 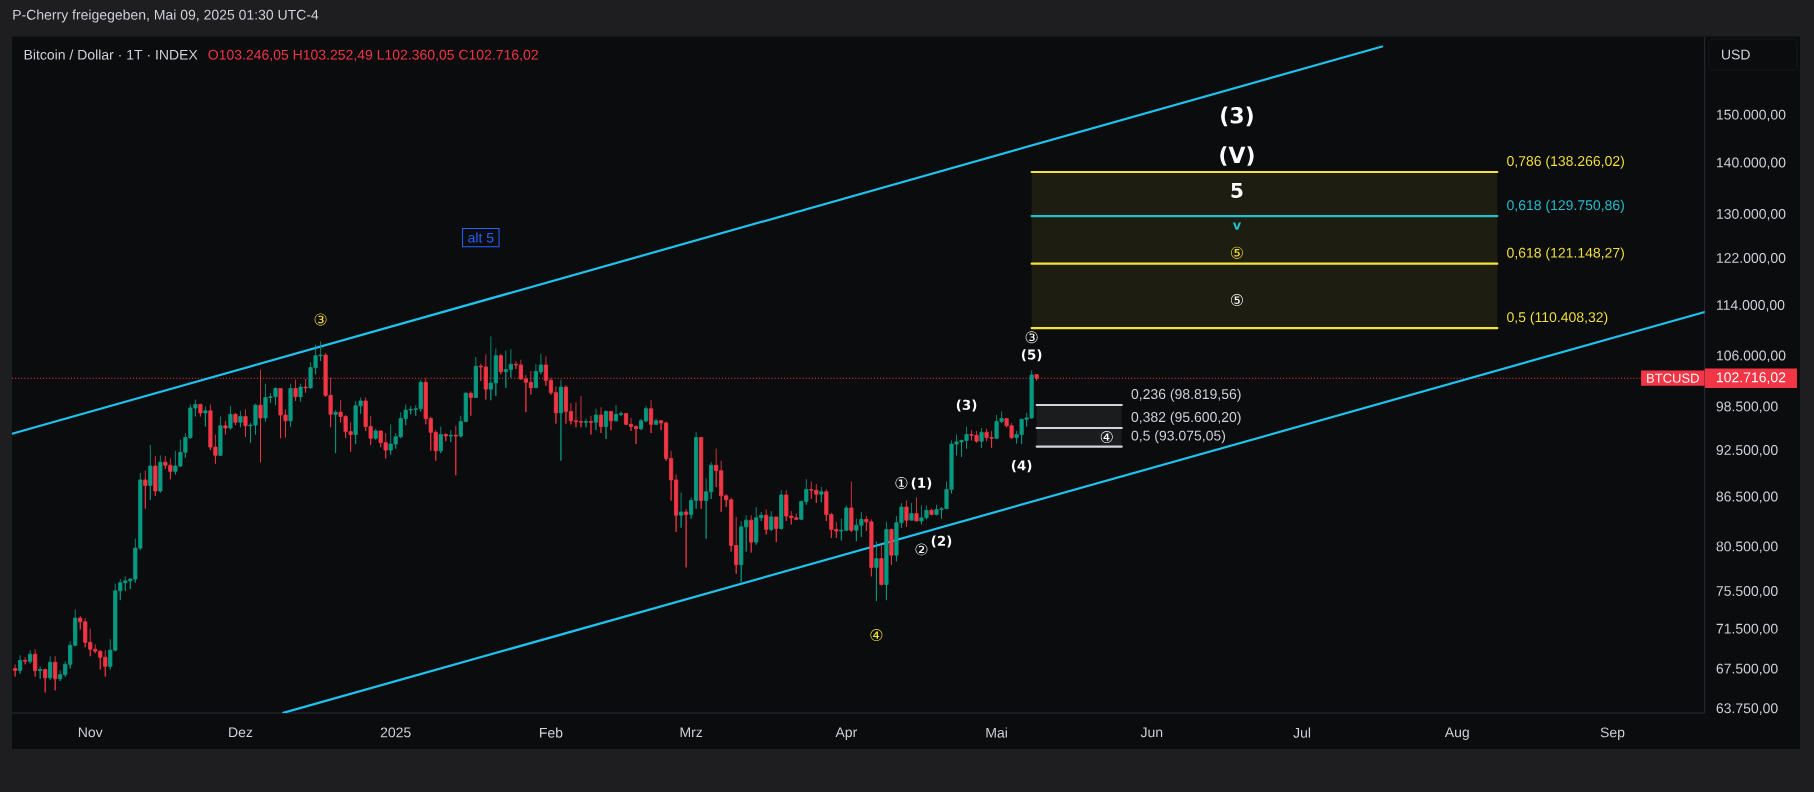 What do you see at coordinates (1747, 629) in the screenshot?
I see `y-tick-label: 71.500,00` at bounding box center [1747, 629].